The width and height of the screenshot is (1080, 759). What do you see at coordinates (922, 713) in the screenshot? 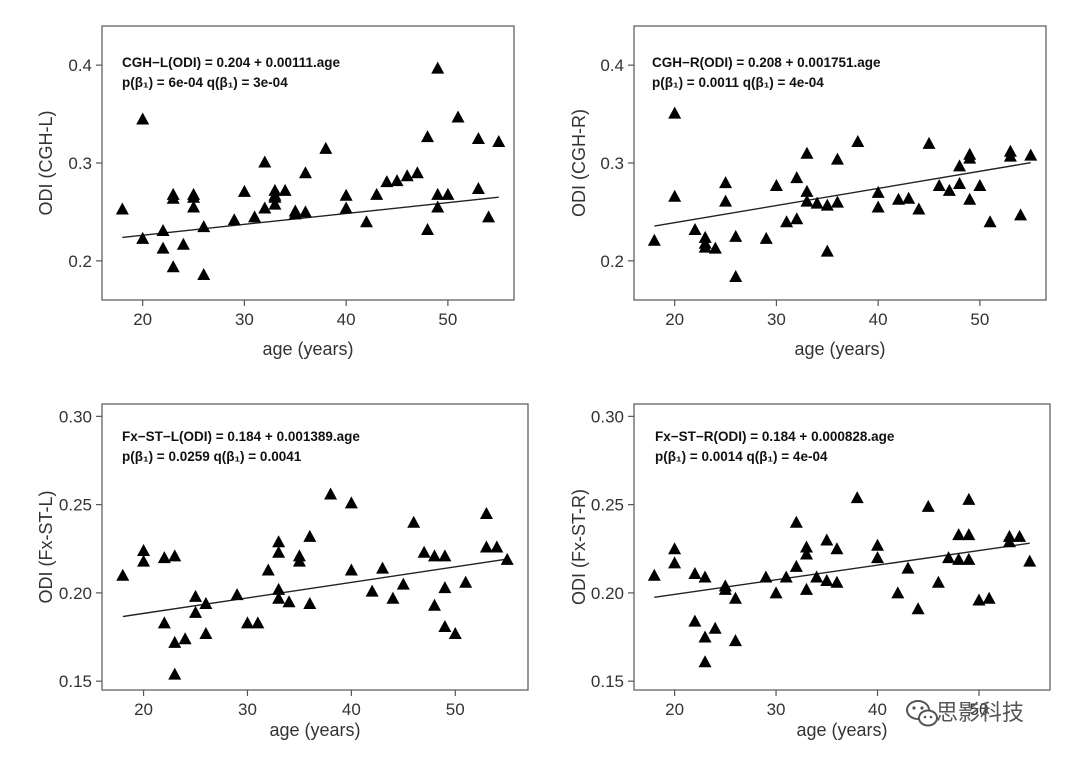
I see `wechat-icon` at bounding box center [922, 713].